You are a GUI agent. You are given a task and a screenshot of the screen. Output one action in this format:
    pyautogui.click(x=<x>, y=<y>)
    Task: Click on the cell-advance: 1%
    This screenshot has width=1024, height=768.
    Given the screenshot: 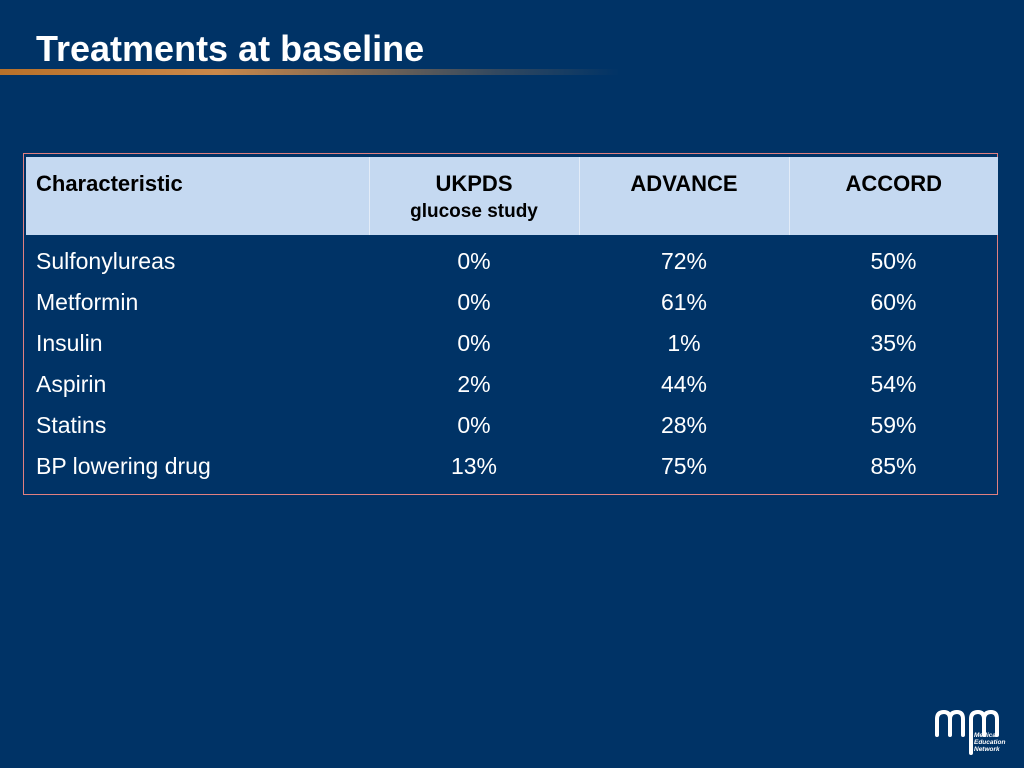 What is the action you would take?
    pyautogui.click(x=684, y=343)
    